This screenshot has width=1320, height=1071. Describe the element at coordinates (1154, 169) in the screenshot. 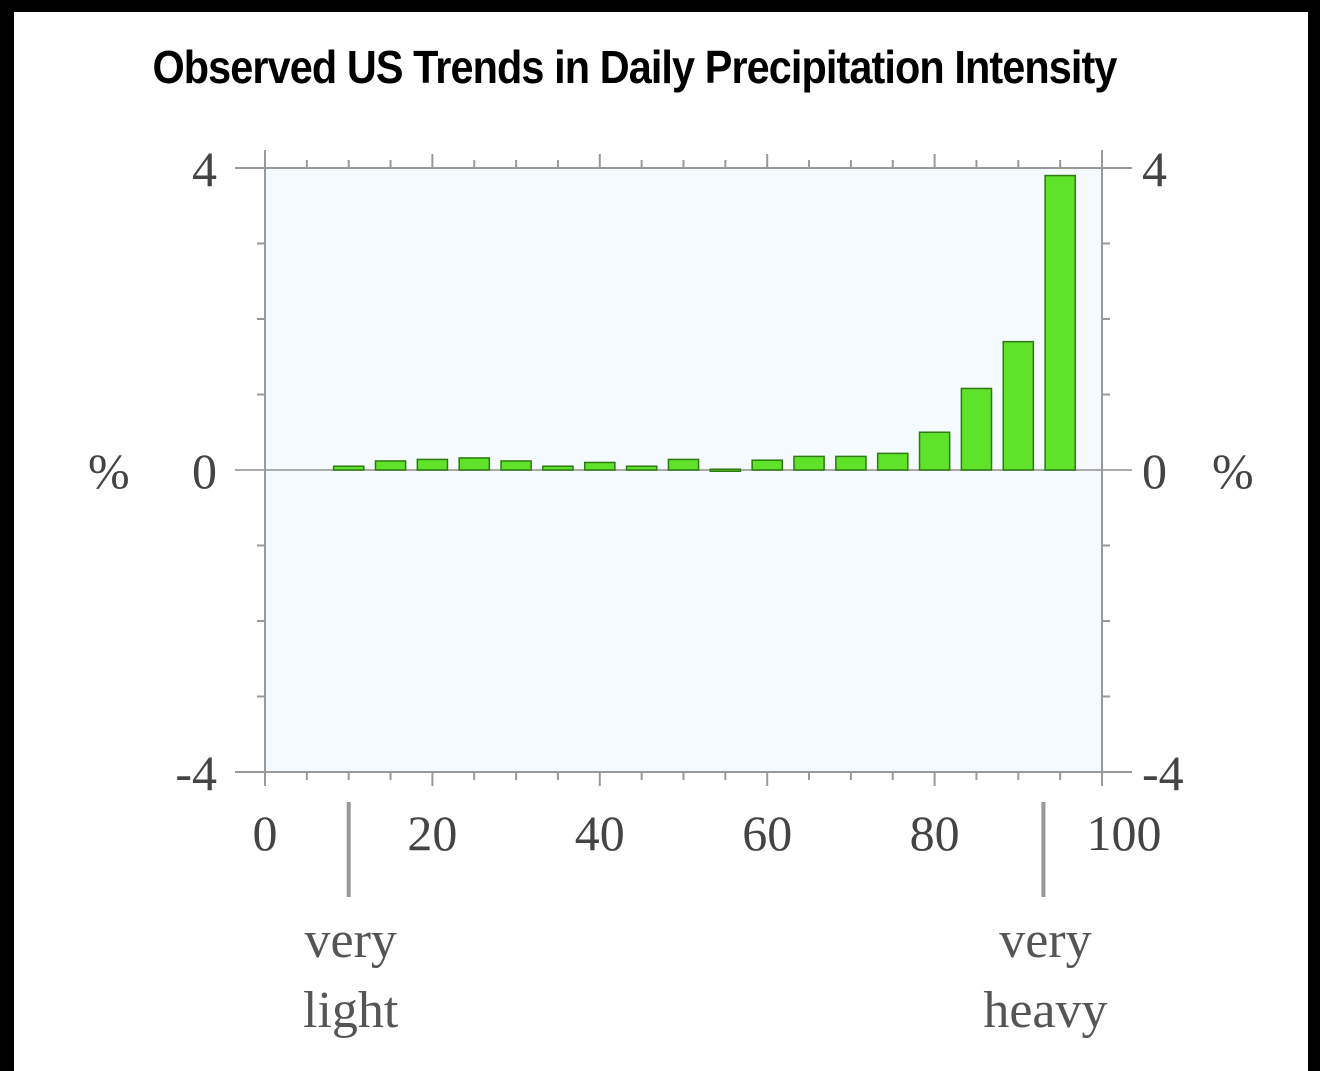

I see `y-tick-right-4: 4` at that location.